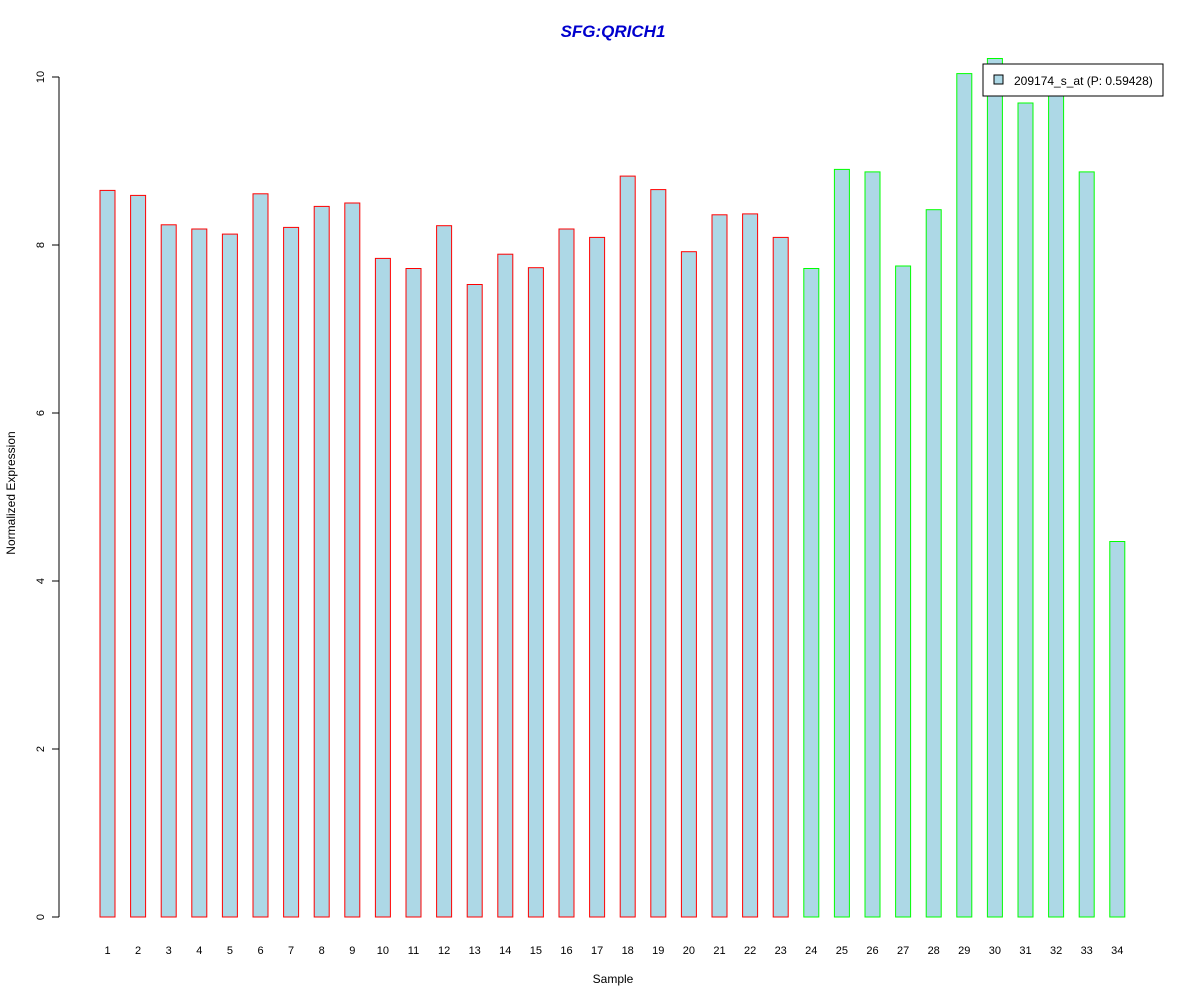 The height and width of the screenshot is (1000, 1200). Describe the element at coordinates (658, 951) in the screenshot. I see `x-tick-label: 19` at that location.